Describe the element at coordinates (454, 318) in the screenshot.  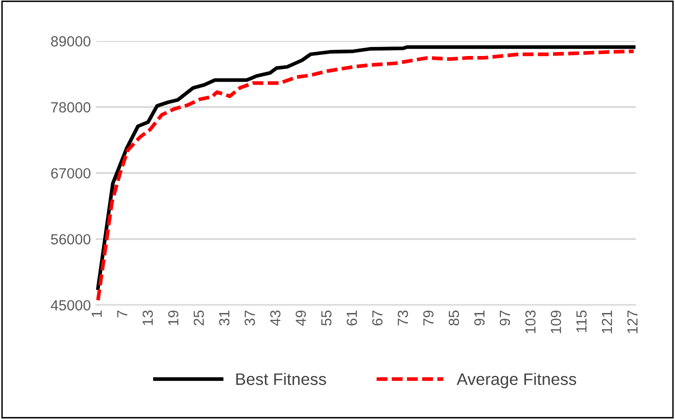
I see `x-tick-label: 85` at that location.